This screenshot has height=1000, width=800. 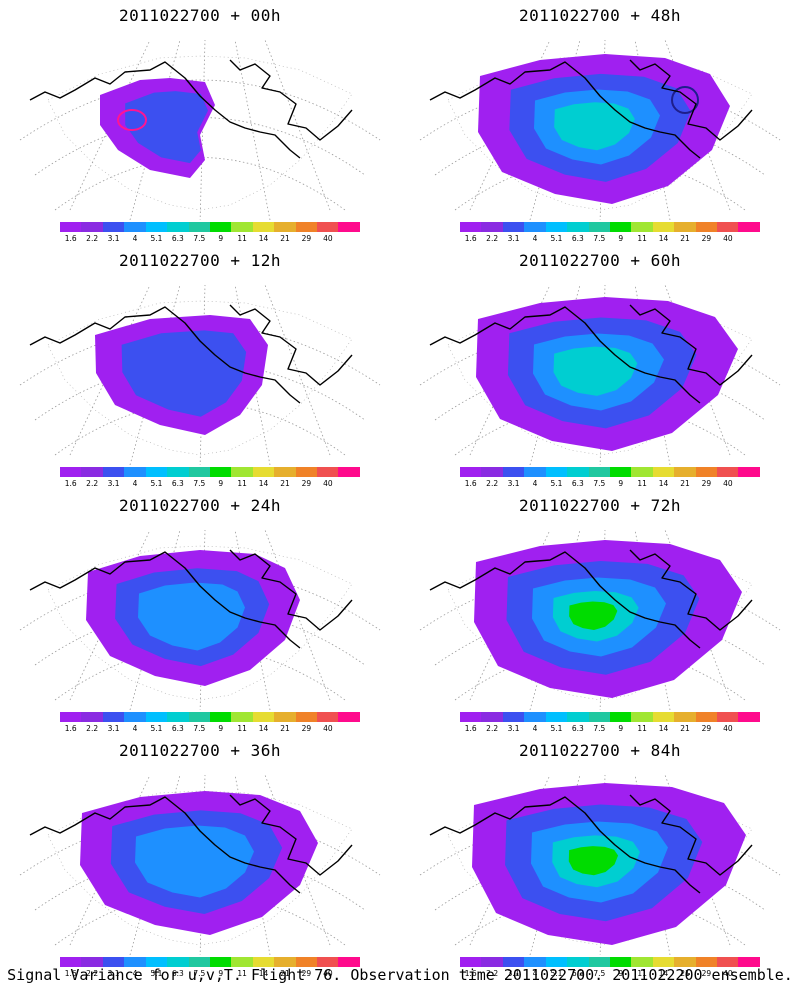 I want to click on colorbar-tick-label: 9, so click(x=221, y=483).